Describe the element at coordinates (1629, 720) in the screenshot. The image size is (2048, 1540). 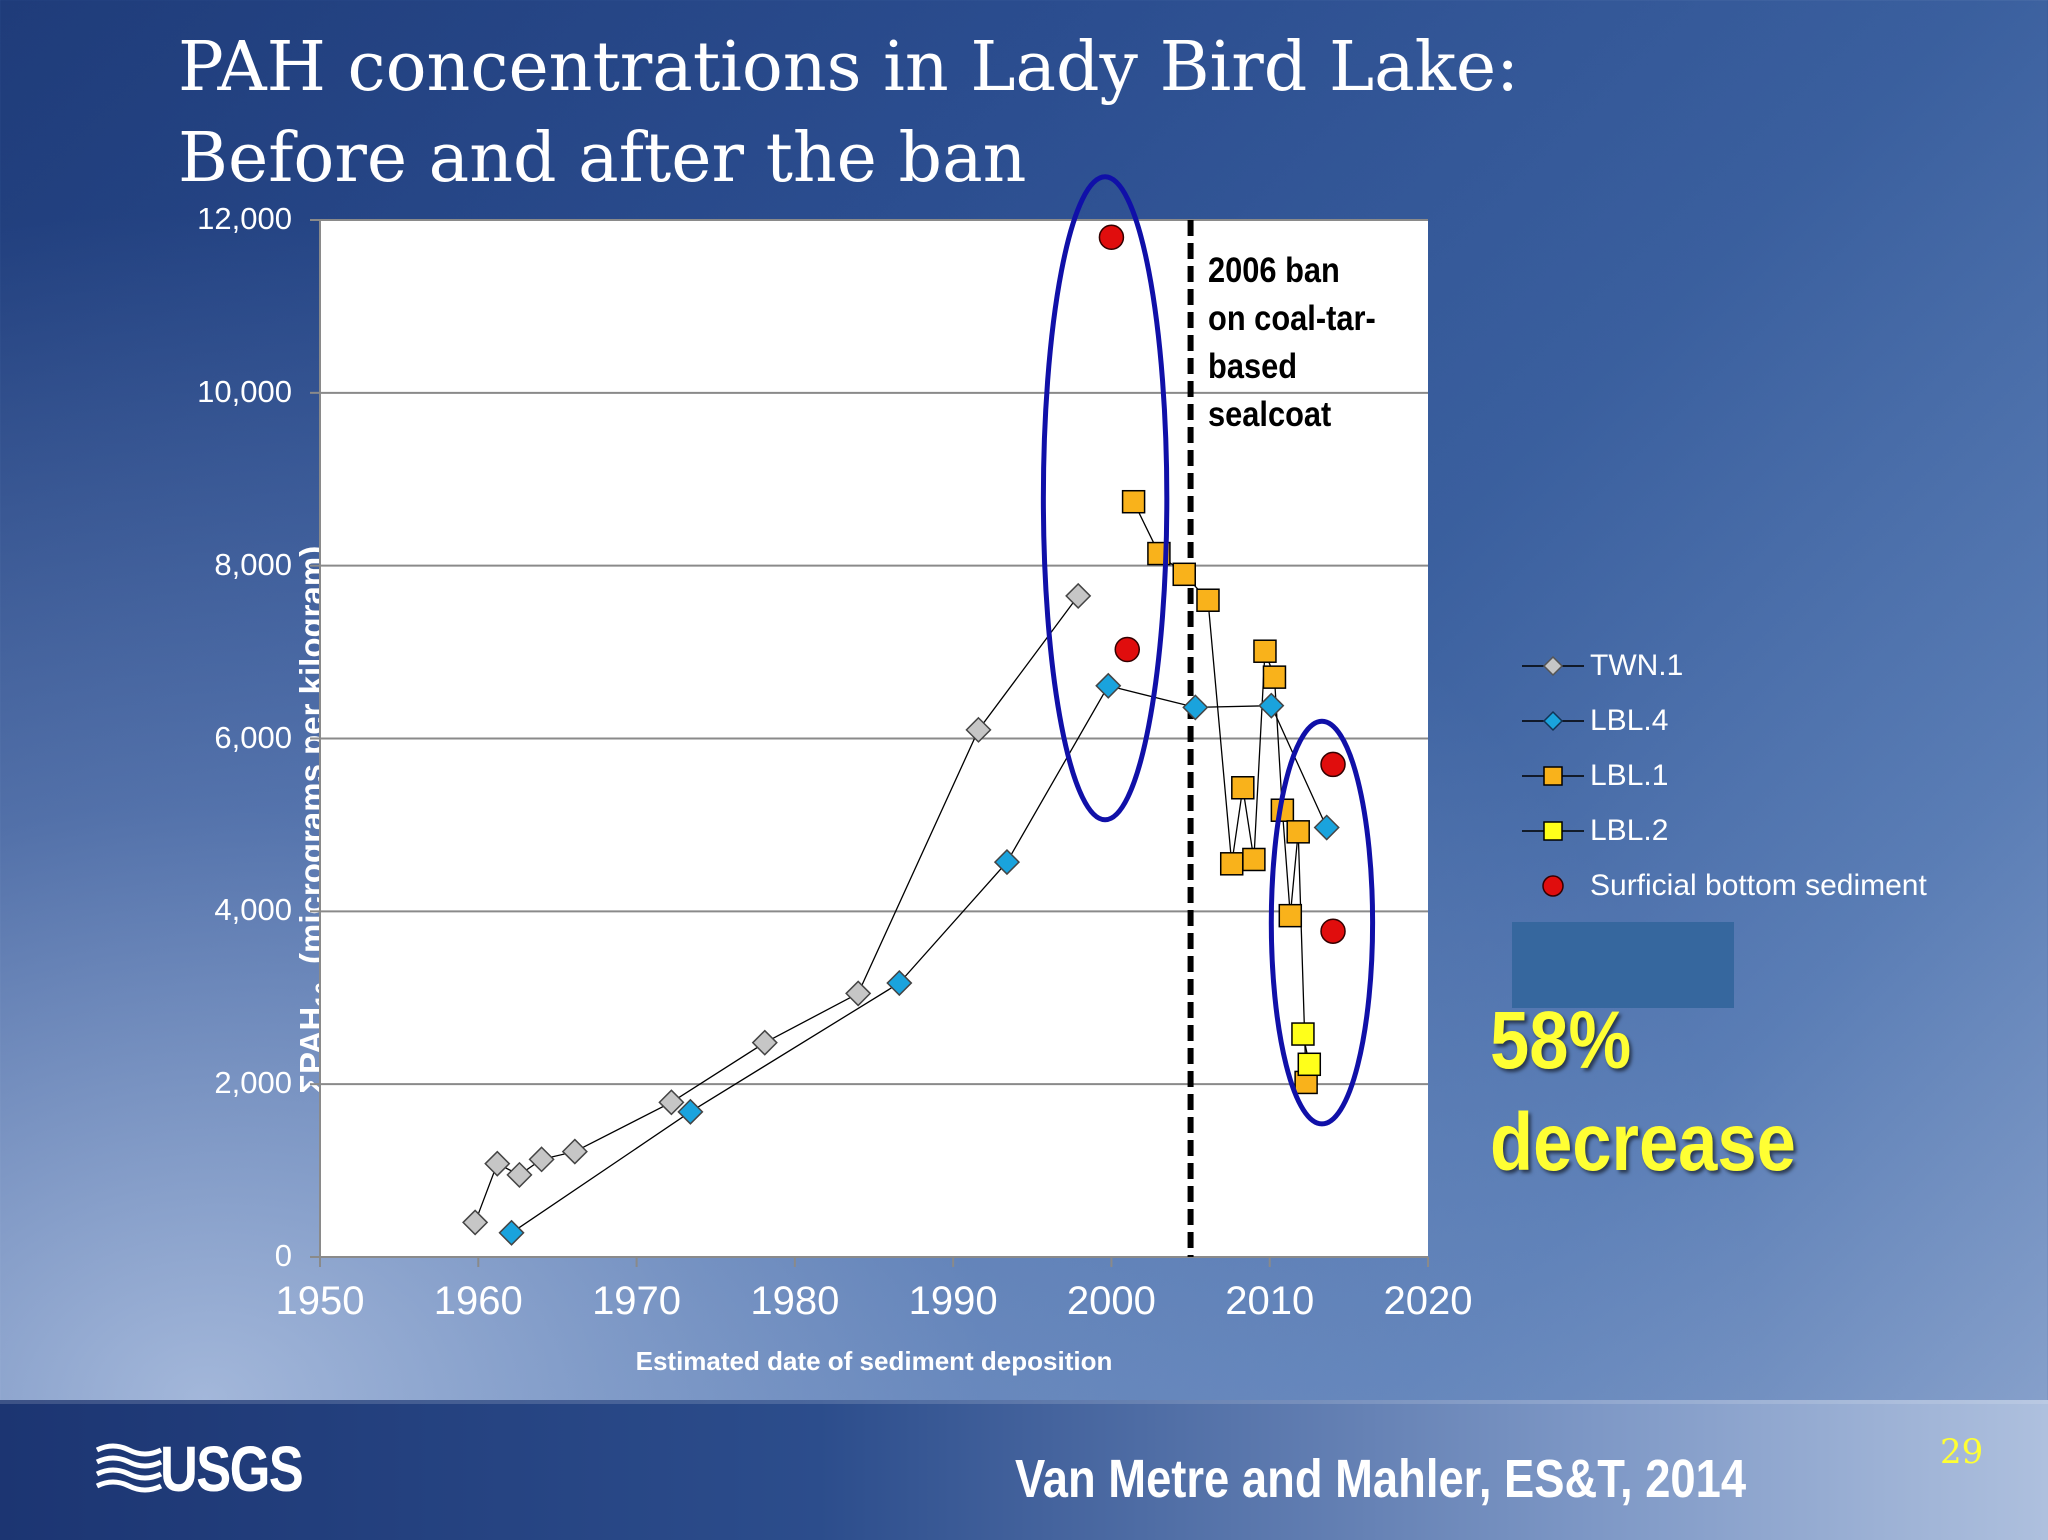
I see `legend-label-lbl4: LBL.4` at that location.